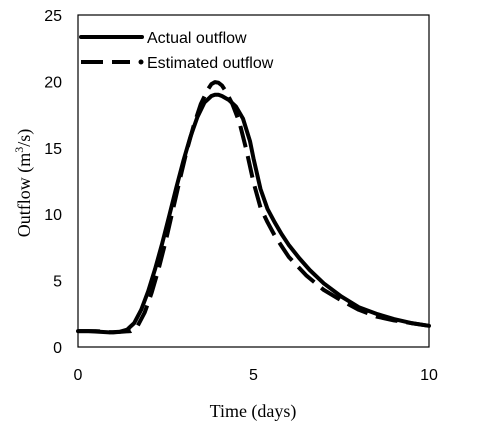  What do you see at coordinates (253, 411) in the screenshot?
I see `x-axis-title: Time (days)` at bounding box center [253, 411].